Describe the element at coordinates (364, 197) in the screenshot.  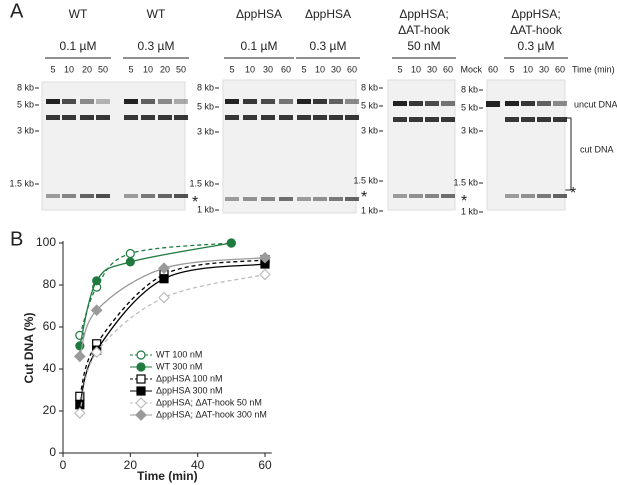
I see `asterisk: *` at that location.